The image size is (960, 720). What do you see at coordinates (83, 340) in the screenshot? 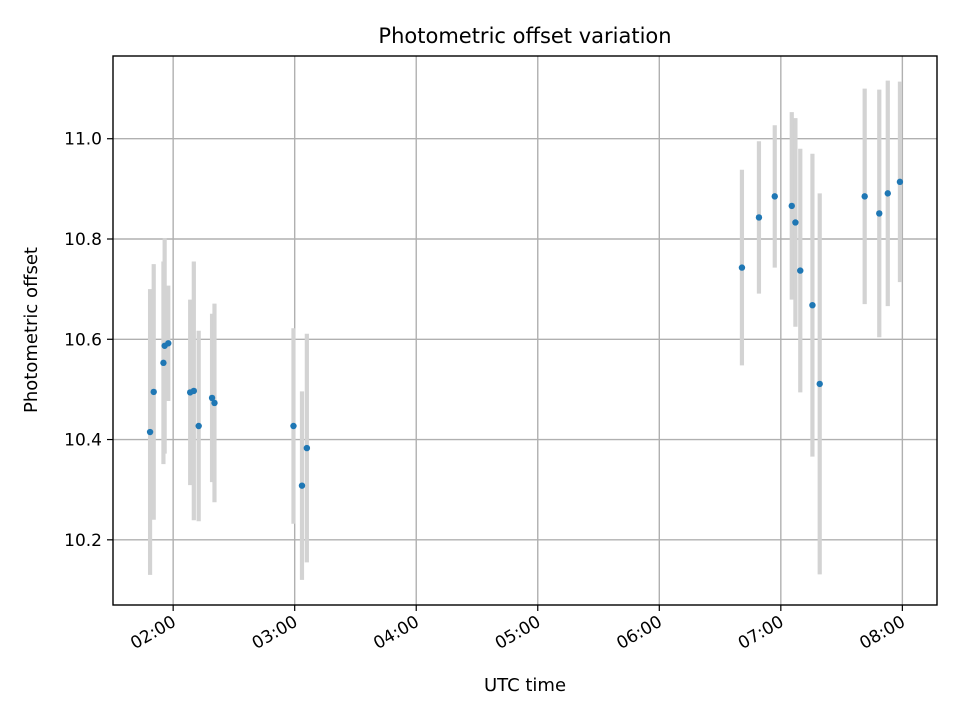
I see `y-tick-label: 10.6` at bounding box center [83, 340].